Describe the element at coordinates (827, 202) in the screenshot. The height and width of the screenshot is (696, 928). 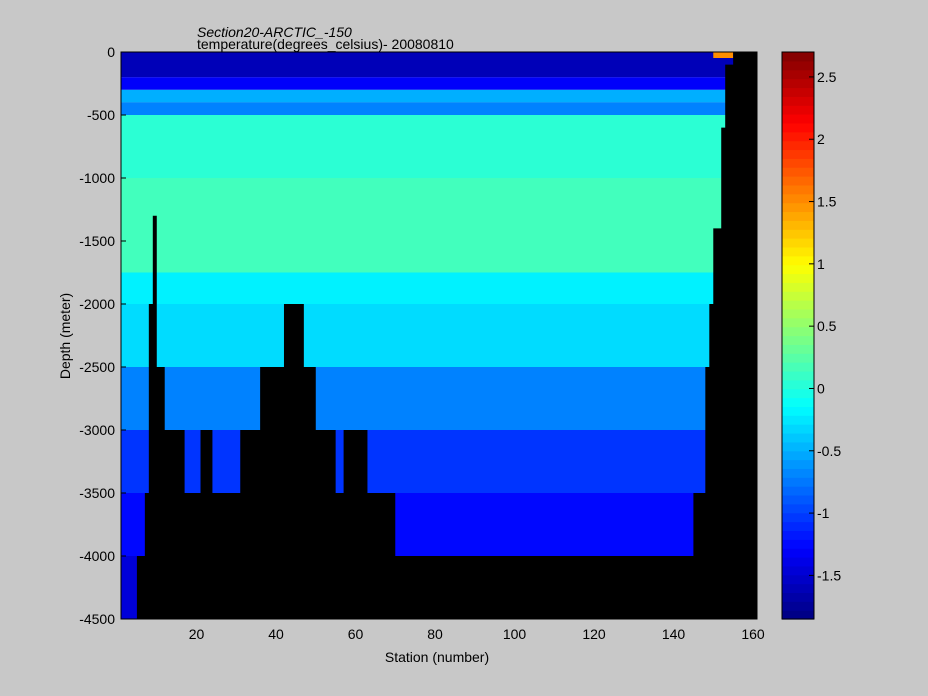
I see `colorbar-tick-label: 1.5` at that location.